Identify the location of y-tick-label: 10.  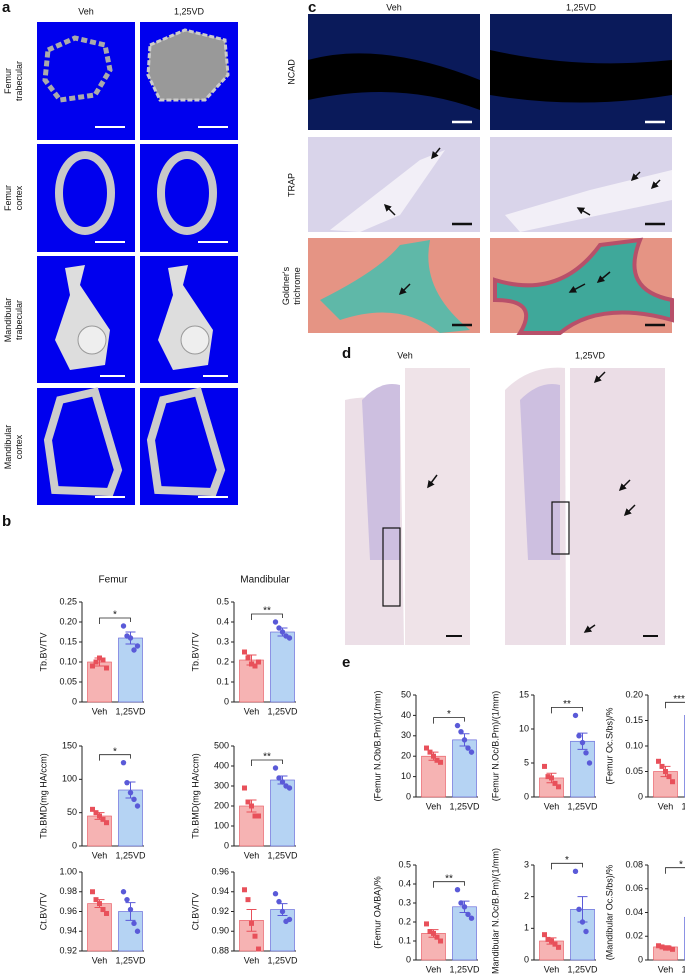
(524, 728).